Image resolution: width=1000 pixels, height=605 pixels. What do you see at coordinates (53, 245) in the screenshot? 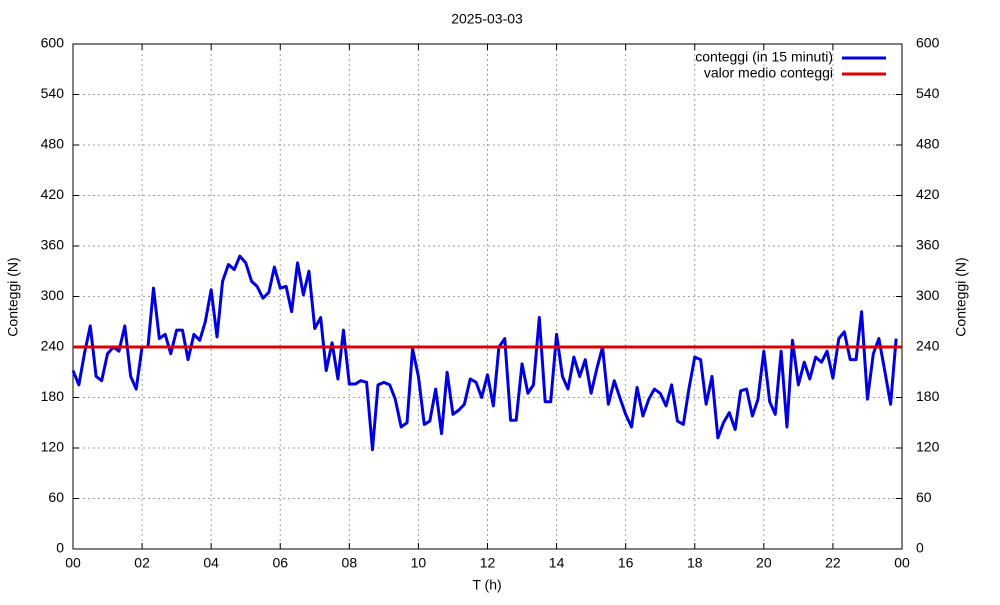
I see `y-tick-label: 360` at bounding box center [53, 245].